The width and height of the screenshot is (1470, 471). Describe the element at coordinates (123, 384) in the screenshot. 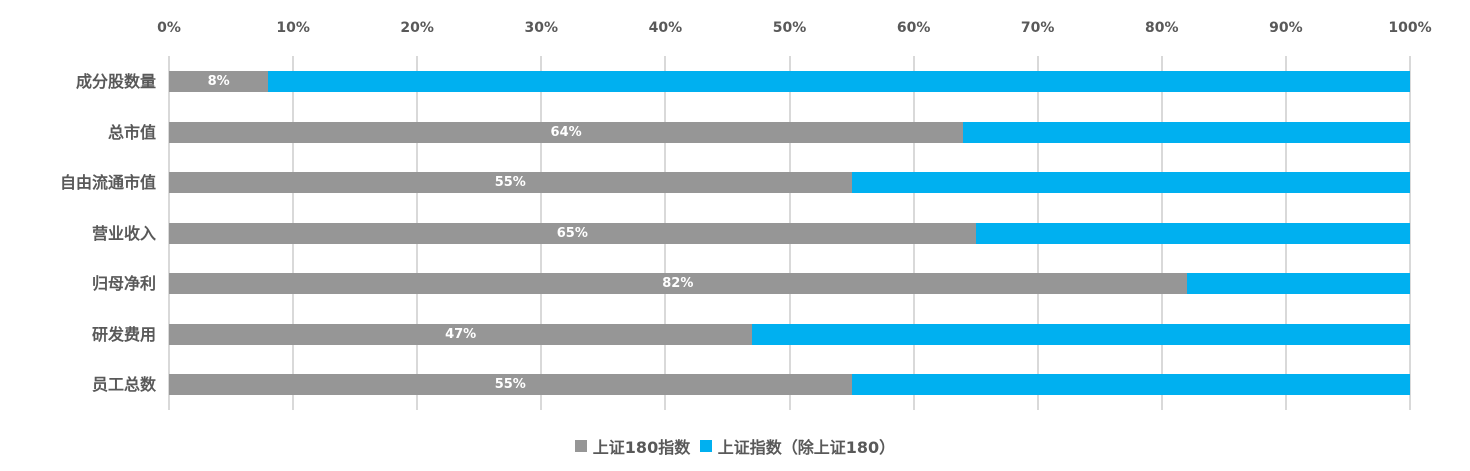

I see `category-label: 员工总数` at that location.